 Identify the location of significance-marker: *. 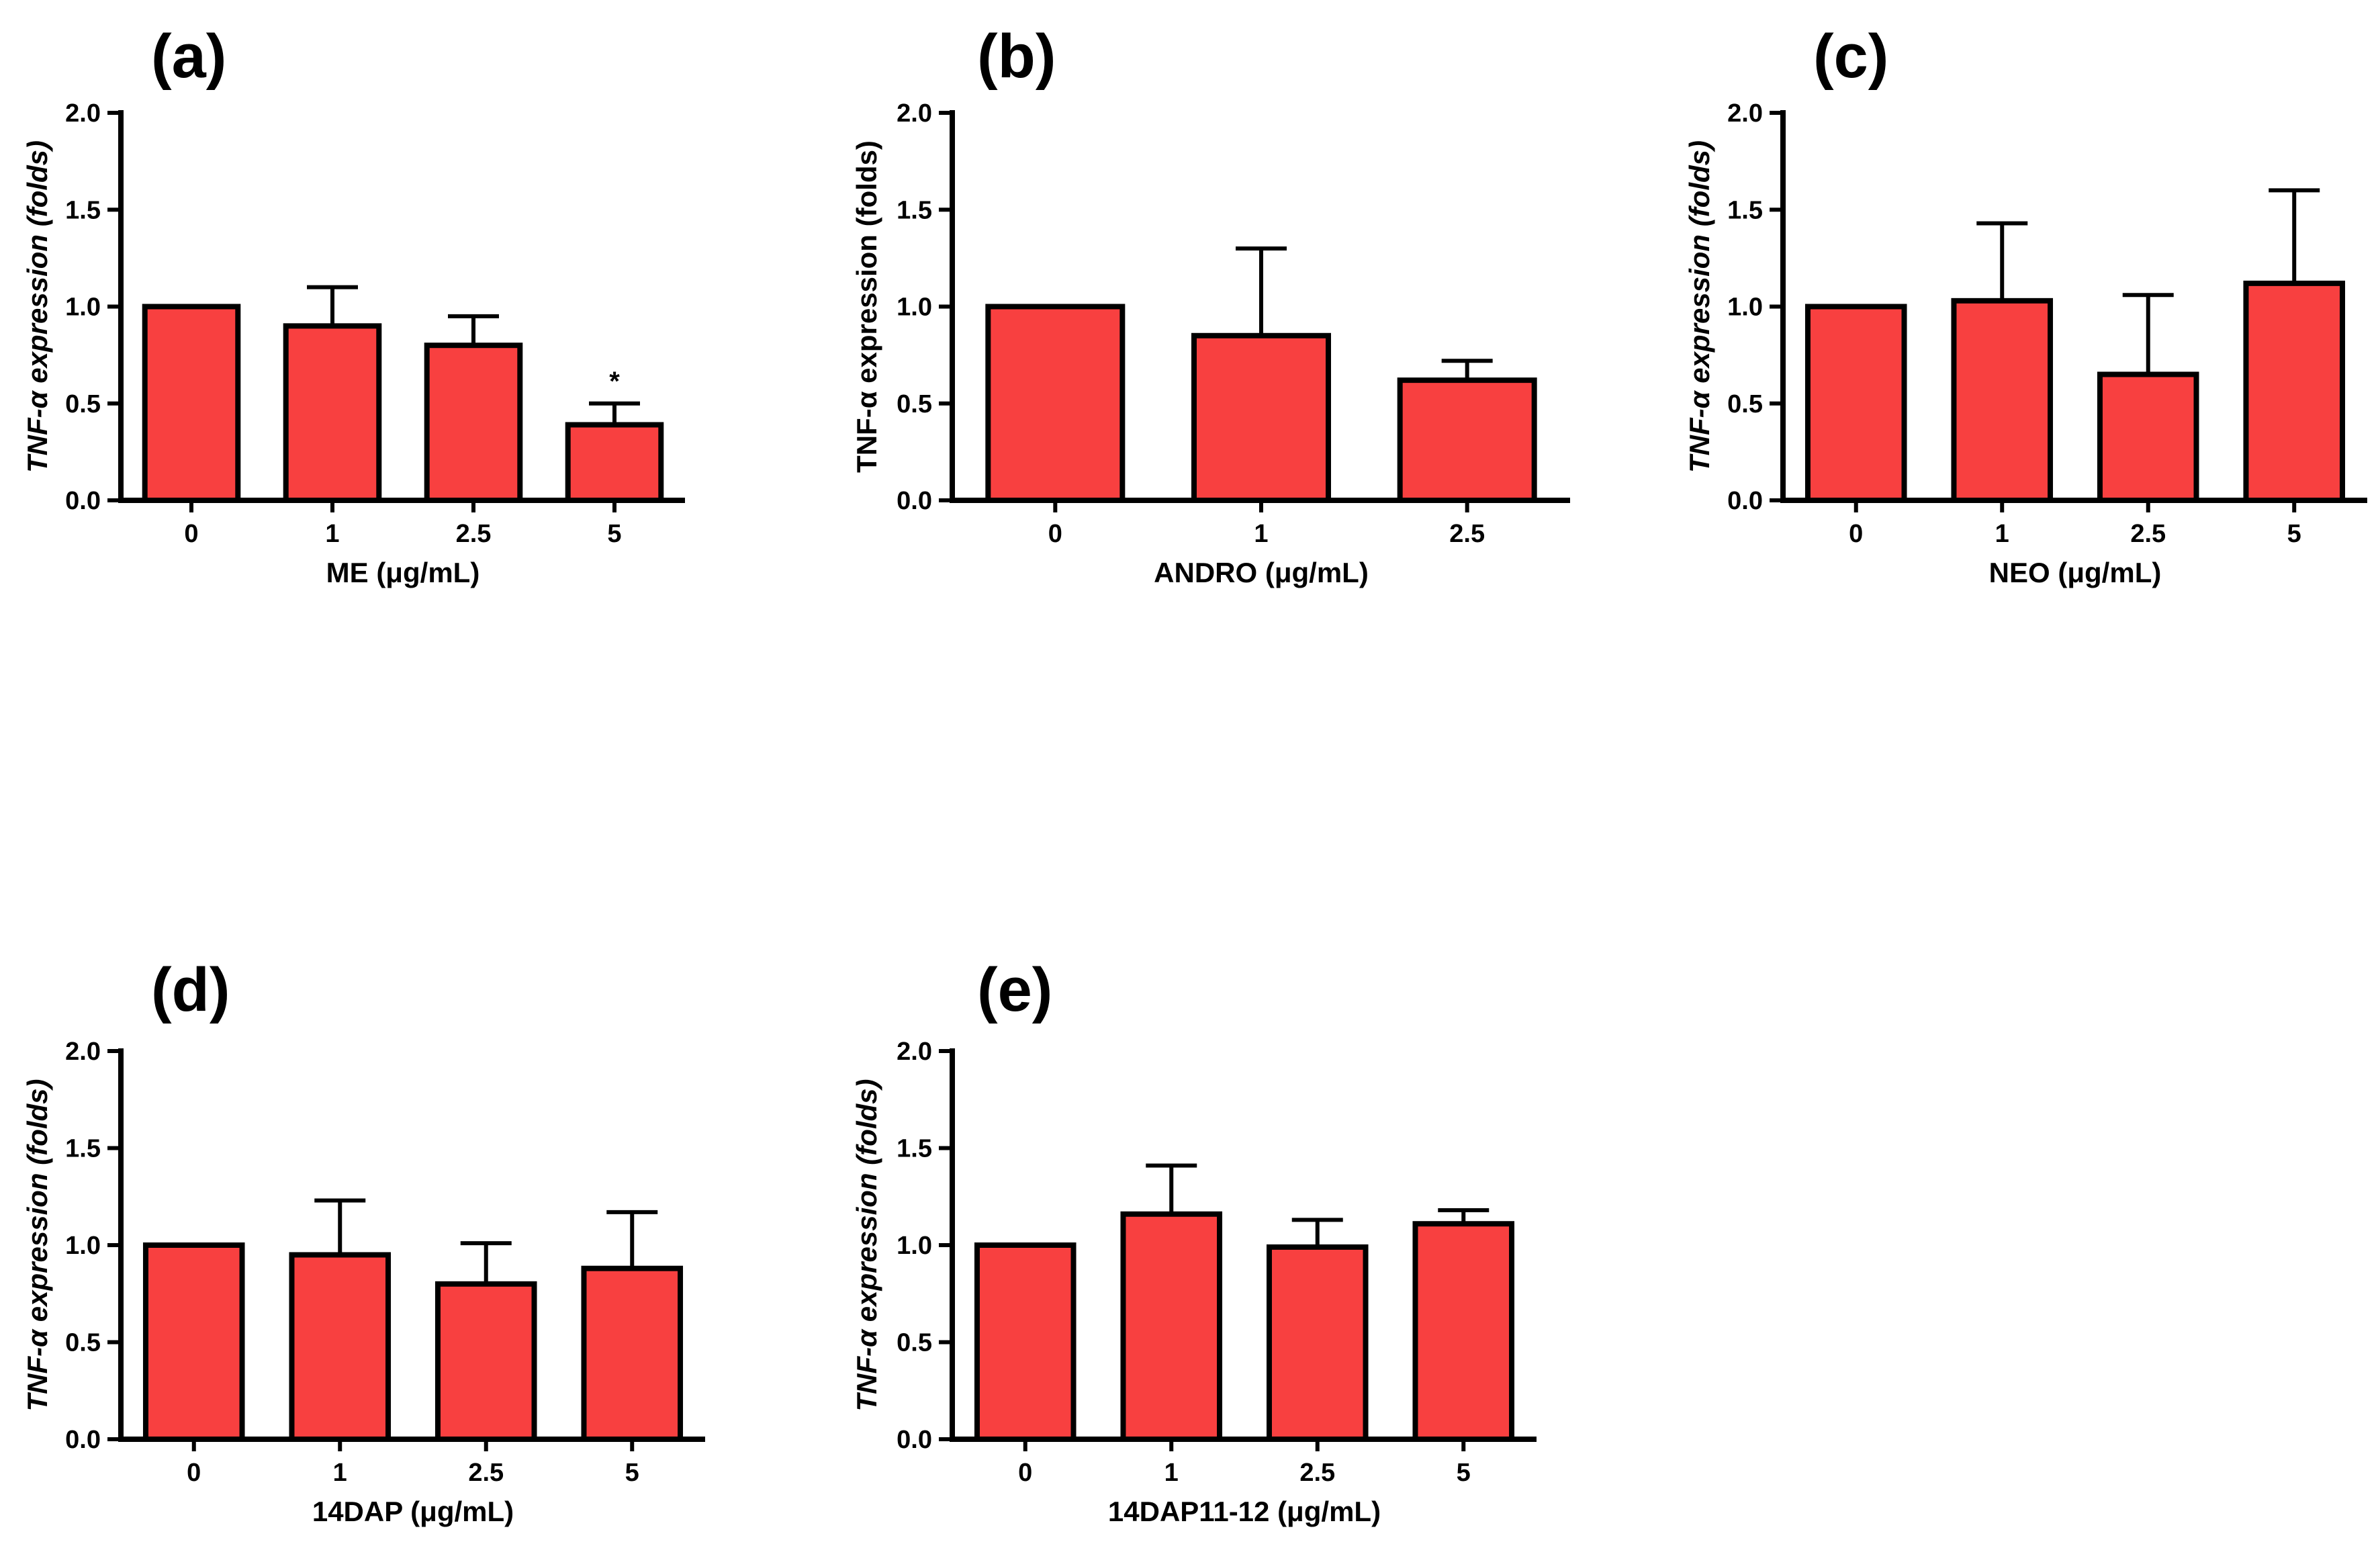
(614, 381).